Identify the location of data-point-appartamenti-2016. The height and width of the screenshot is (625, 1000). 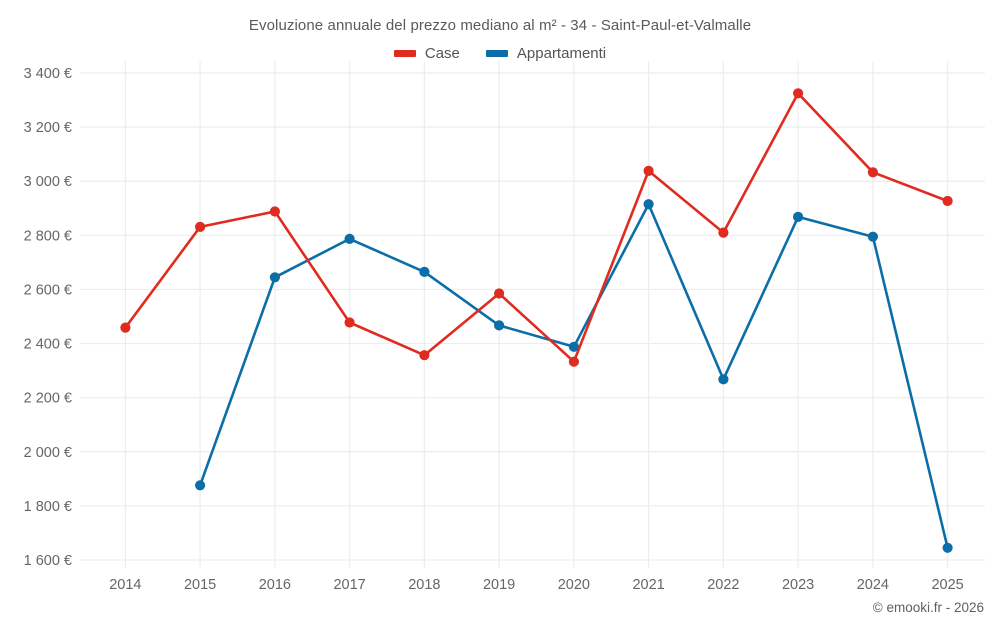
(274, 277).